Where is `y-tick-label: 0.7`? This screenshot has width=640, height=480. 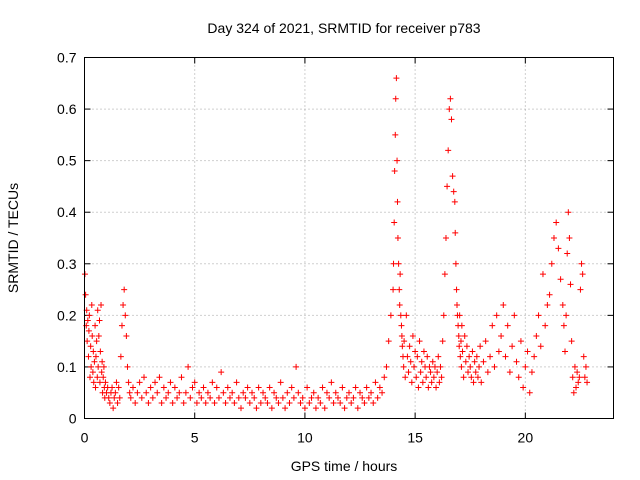
y-tick-label: 0.7 is located at coordinates (67, 58).